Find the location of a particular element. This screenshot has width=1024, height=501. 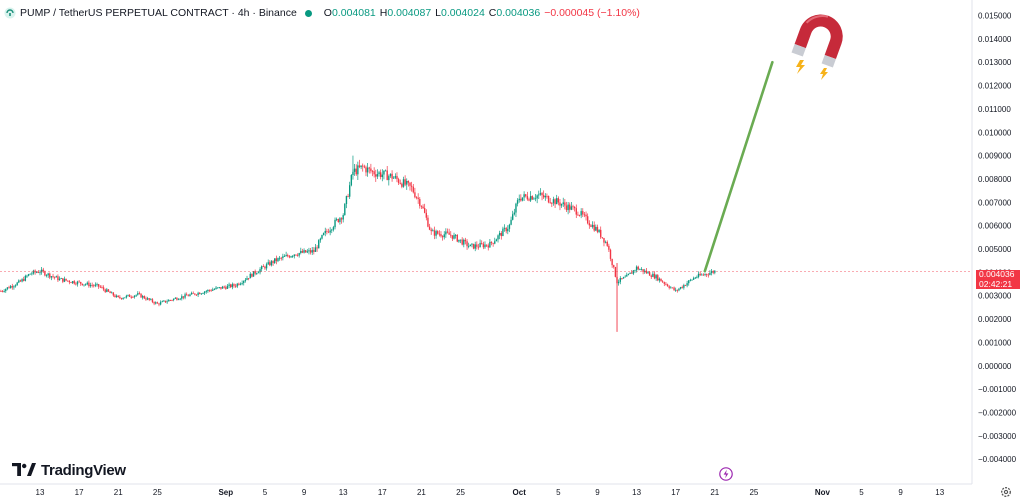

settings-icon is located at coordinates (1006, 492).